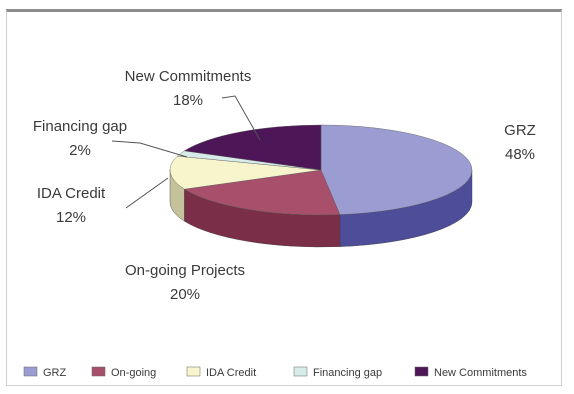 The width and height of the screenshot is (574, 394). What do you see at coordinates (185, 270) in the screenshot?
I see `label-ongoing-name: On-going Projects` at bounding box center [185, 270].